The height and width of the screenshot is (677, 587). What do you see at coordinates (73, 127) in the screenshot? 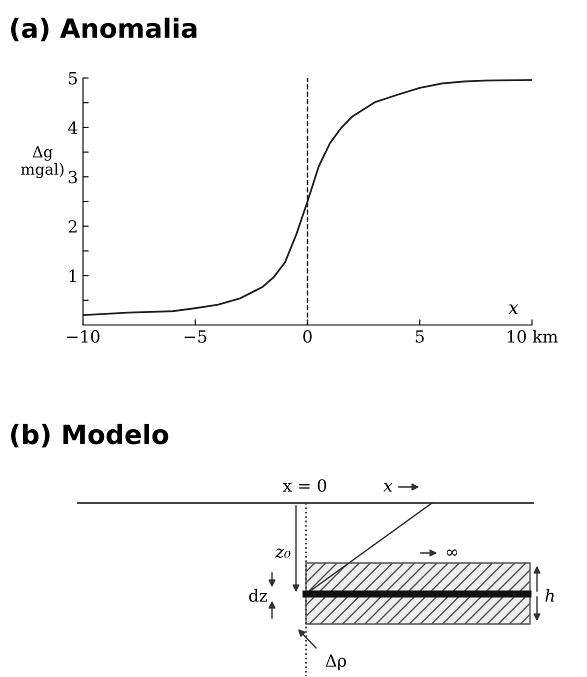
I see `y-tick-label: 4` at bounding box center [73, 127].